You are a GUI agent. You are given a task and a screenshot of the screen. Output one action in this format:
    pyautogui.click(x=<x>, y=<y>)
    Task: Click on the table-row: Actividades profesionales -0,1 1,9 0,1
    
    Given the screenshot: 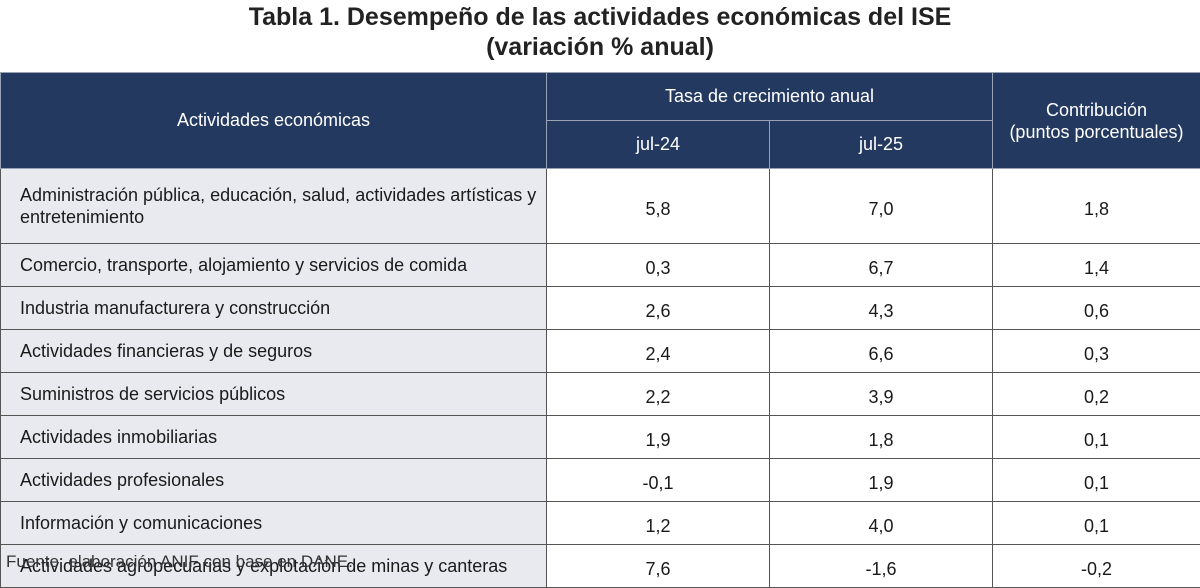 What is the action you would take?
    pyautogui.click(x=600, y=480)
    